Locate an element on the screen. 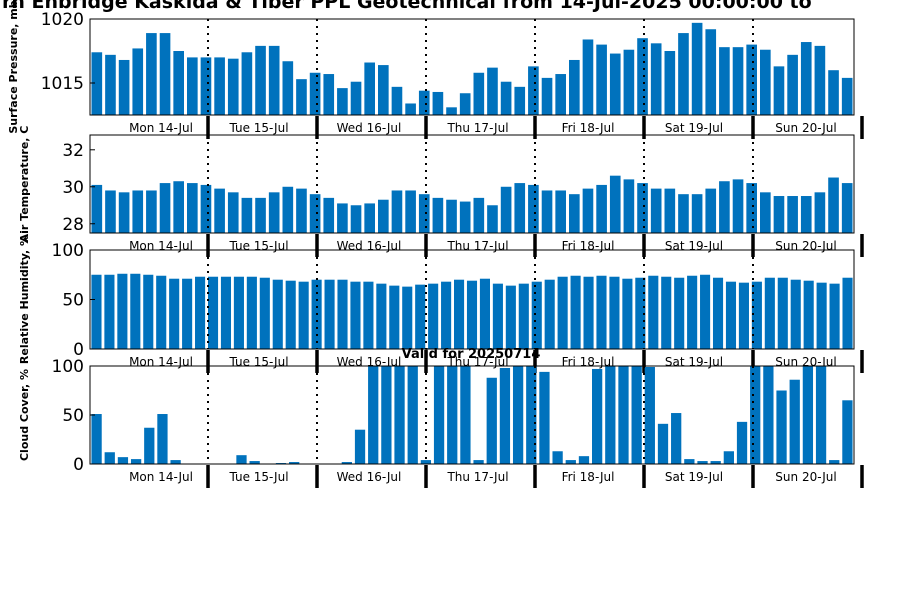 This screenshot has width=900, height=600. y-tick-label: 0 is located at coordinates (78, 465).